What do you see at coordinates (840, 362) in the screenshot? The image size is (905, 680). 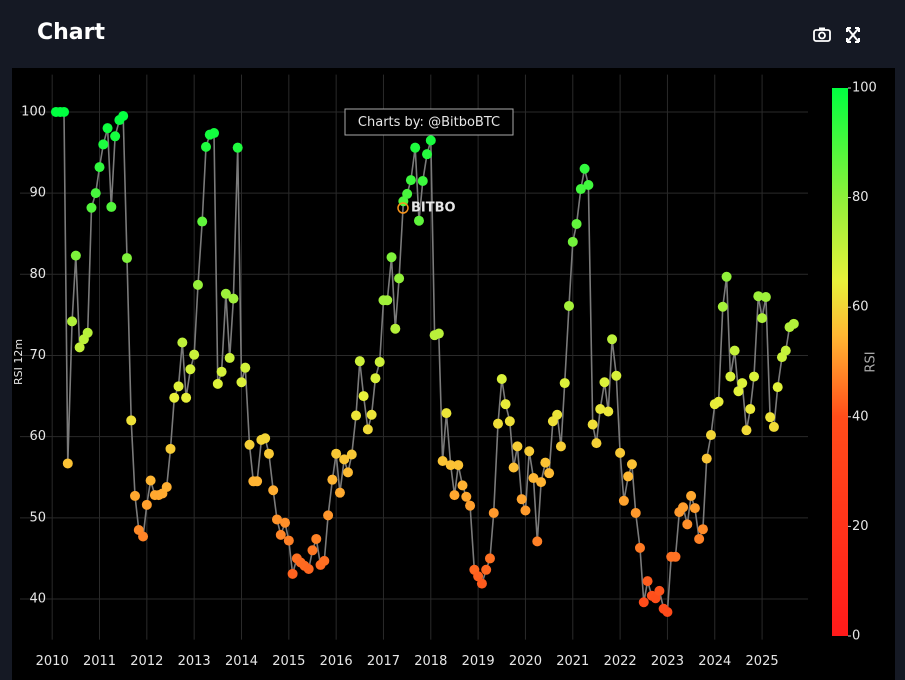 I see `colorbar` at bounding box center [840, 362].